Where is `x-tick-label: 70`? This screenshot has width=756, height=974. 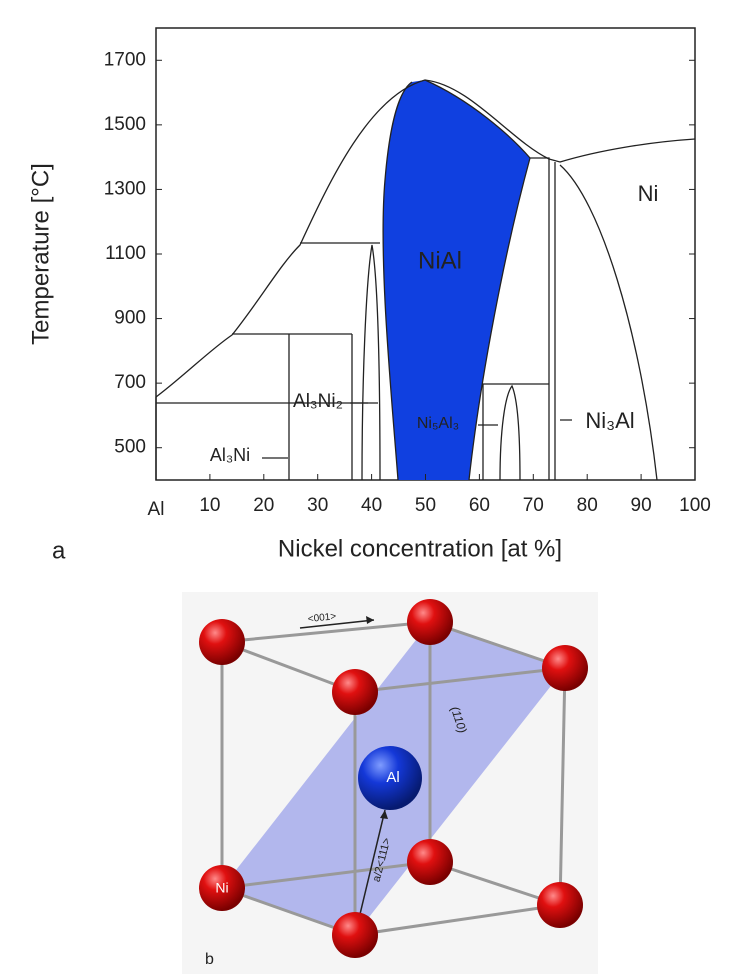
x-tick-label: 70 is located at coordinates (533, 505).